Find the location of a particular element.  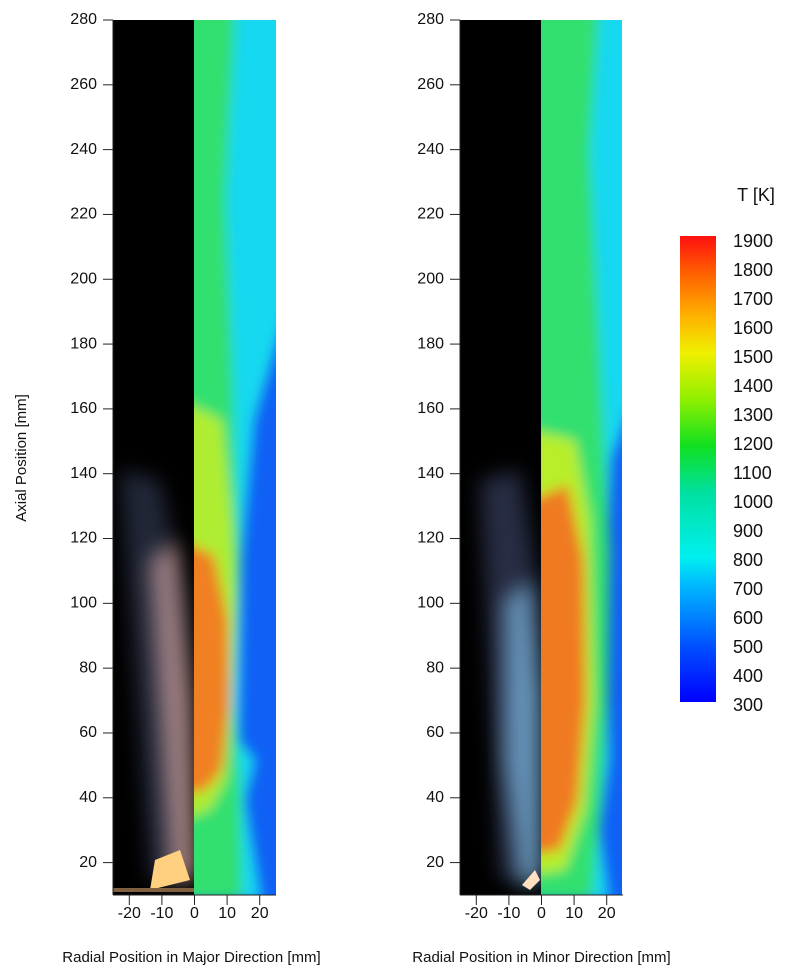

colorbar-tick-label: 1300 is located at coordinates (753, 415).